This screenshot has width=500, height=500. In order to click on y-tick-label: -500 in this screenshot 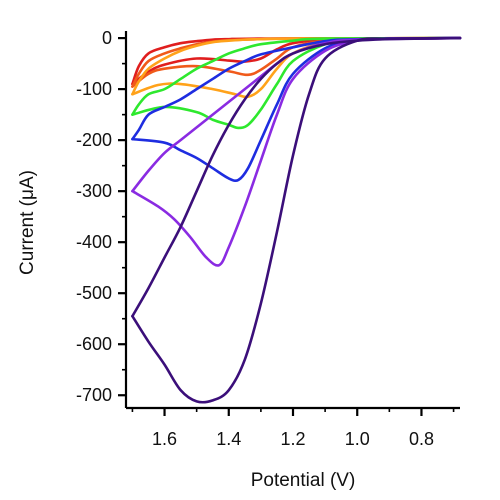, I will do `click(94, 293)`.